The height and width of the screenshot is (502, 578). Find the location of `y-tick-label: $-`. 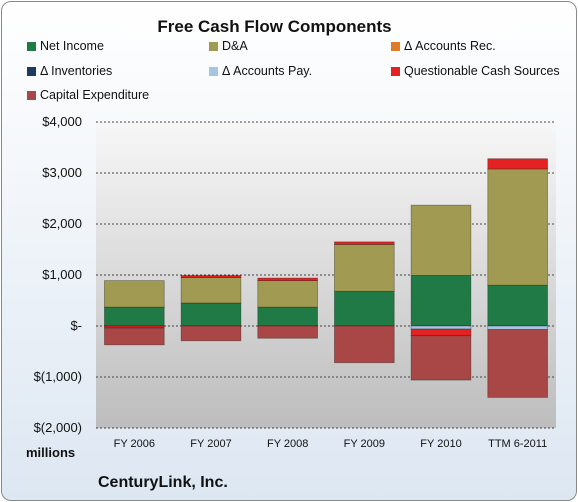

y-tick-label: $- is located at coordinates (76, 325).